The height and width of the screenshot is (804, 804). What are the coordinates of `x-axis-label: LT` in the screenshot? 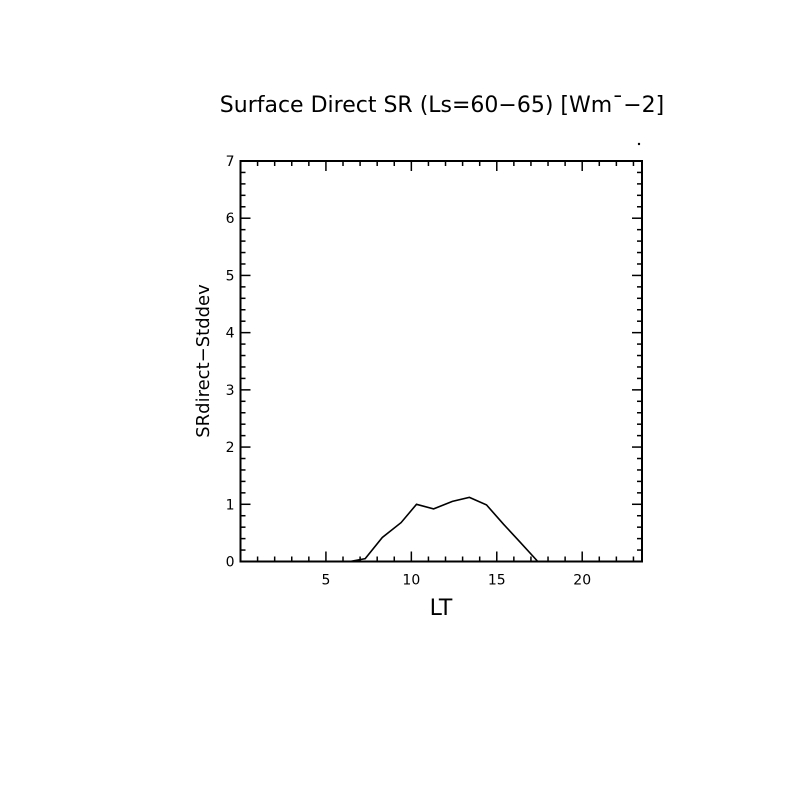 It's located at (441, 608).